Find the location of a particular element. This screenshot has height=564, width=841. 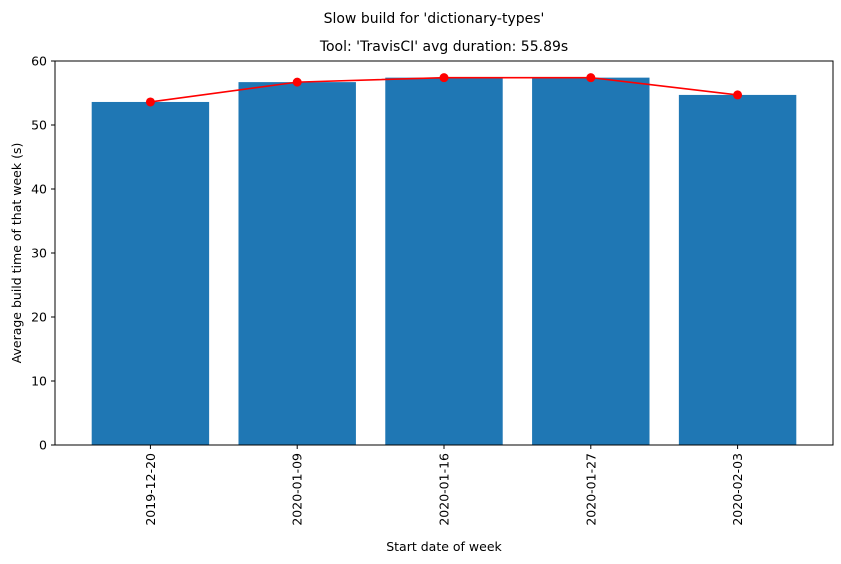

y-tick-label: 30 is located at coordinates (39, 253).